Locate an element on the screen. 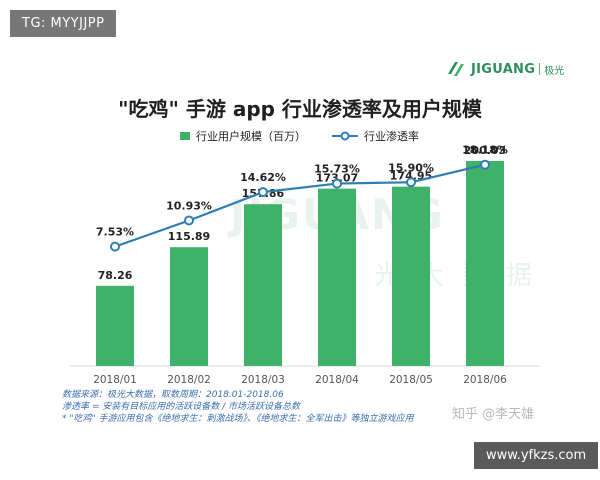  legend-line-swatch is located at coordinates (345, 136).